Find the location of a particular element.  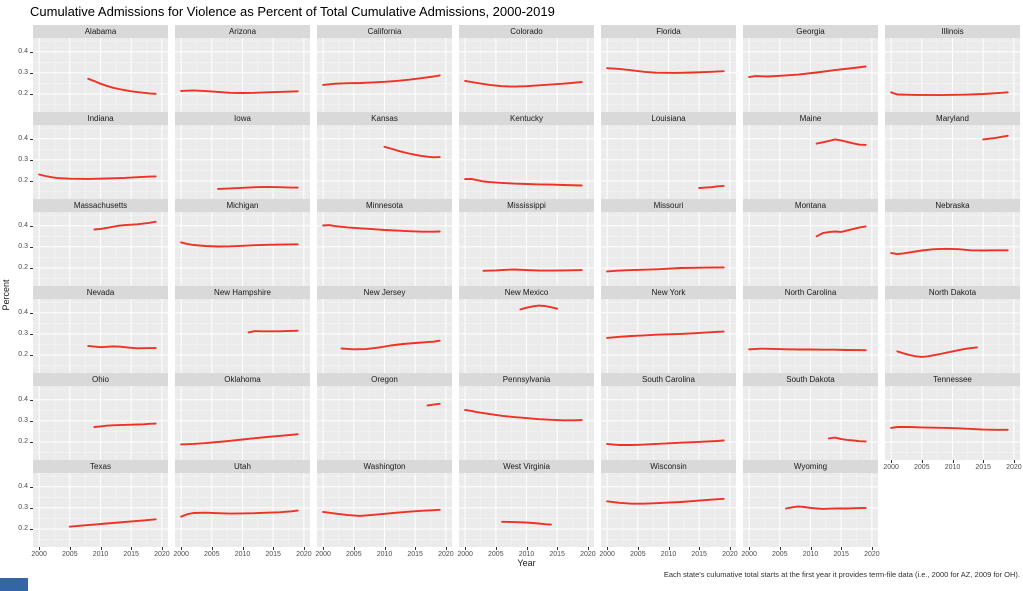

trend-line-oregon is located at coordinates (433, 404).